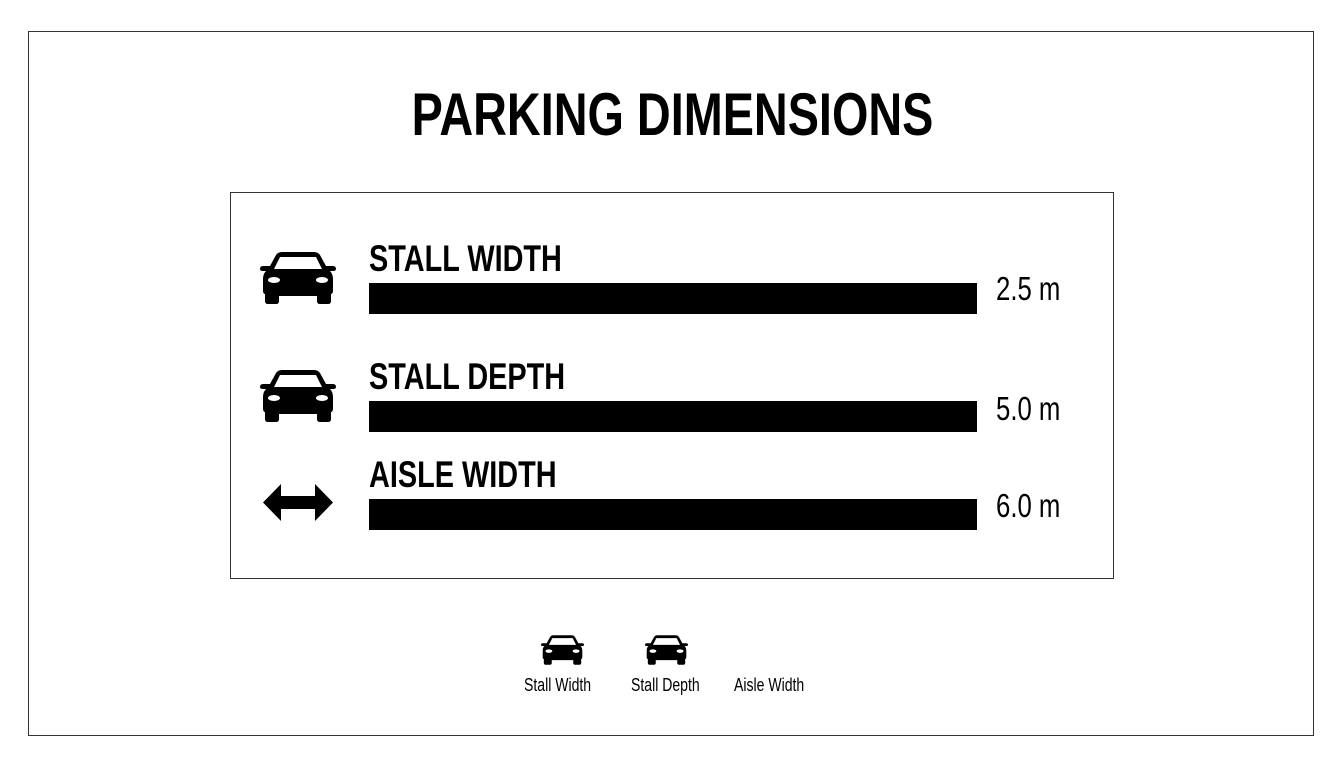  Describe the element at coordinates (1028, 408) in the screenshot. I see `value-stall-depth: 5.0 m` at that location.